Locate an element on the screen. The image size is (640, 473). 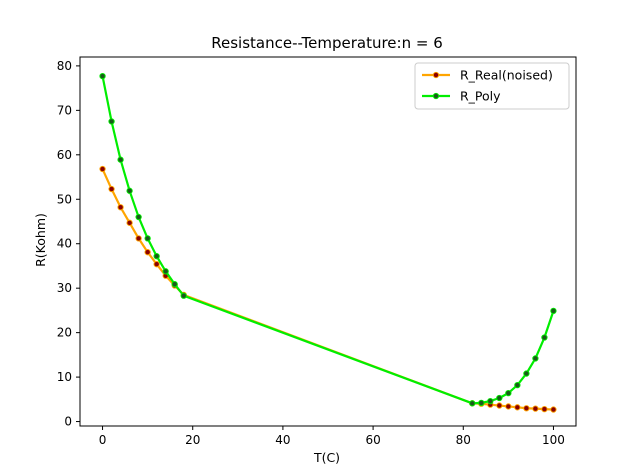
y-tick-label: 80 is located at coordinates (64, 66).